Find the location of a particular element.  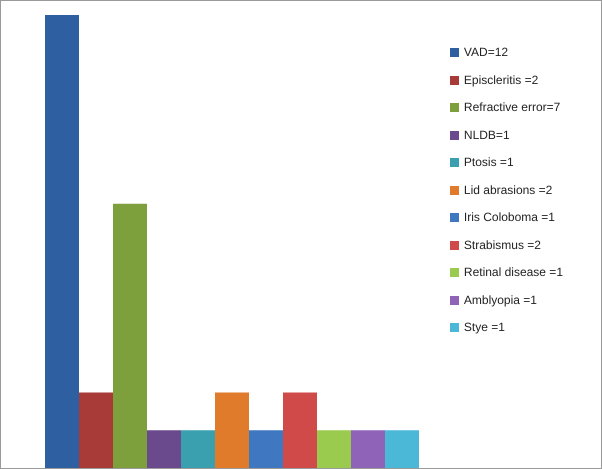

legend-label: Lid abrasions =2 is located at coordinates (508, 190).